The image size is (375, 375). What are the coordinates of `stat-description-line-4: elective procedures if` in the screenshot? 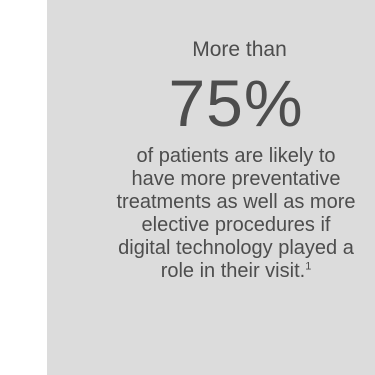 It's located at (236, 225).